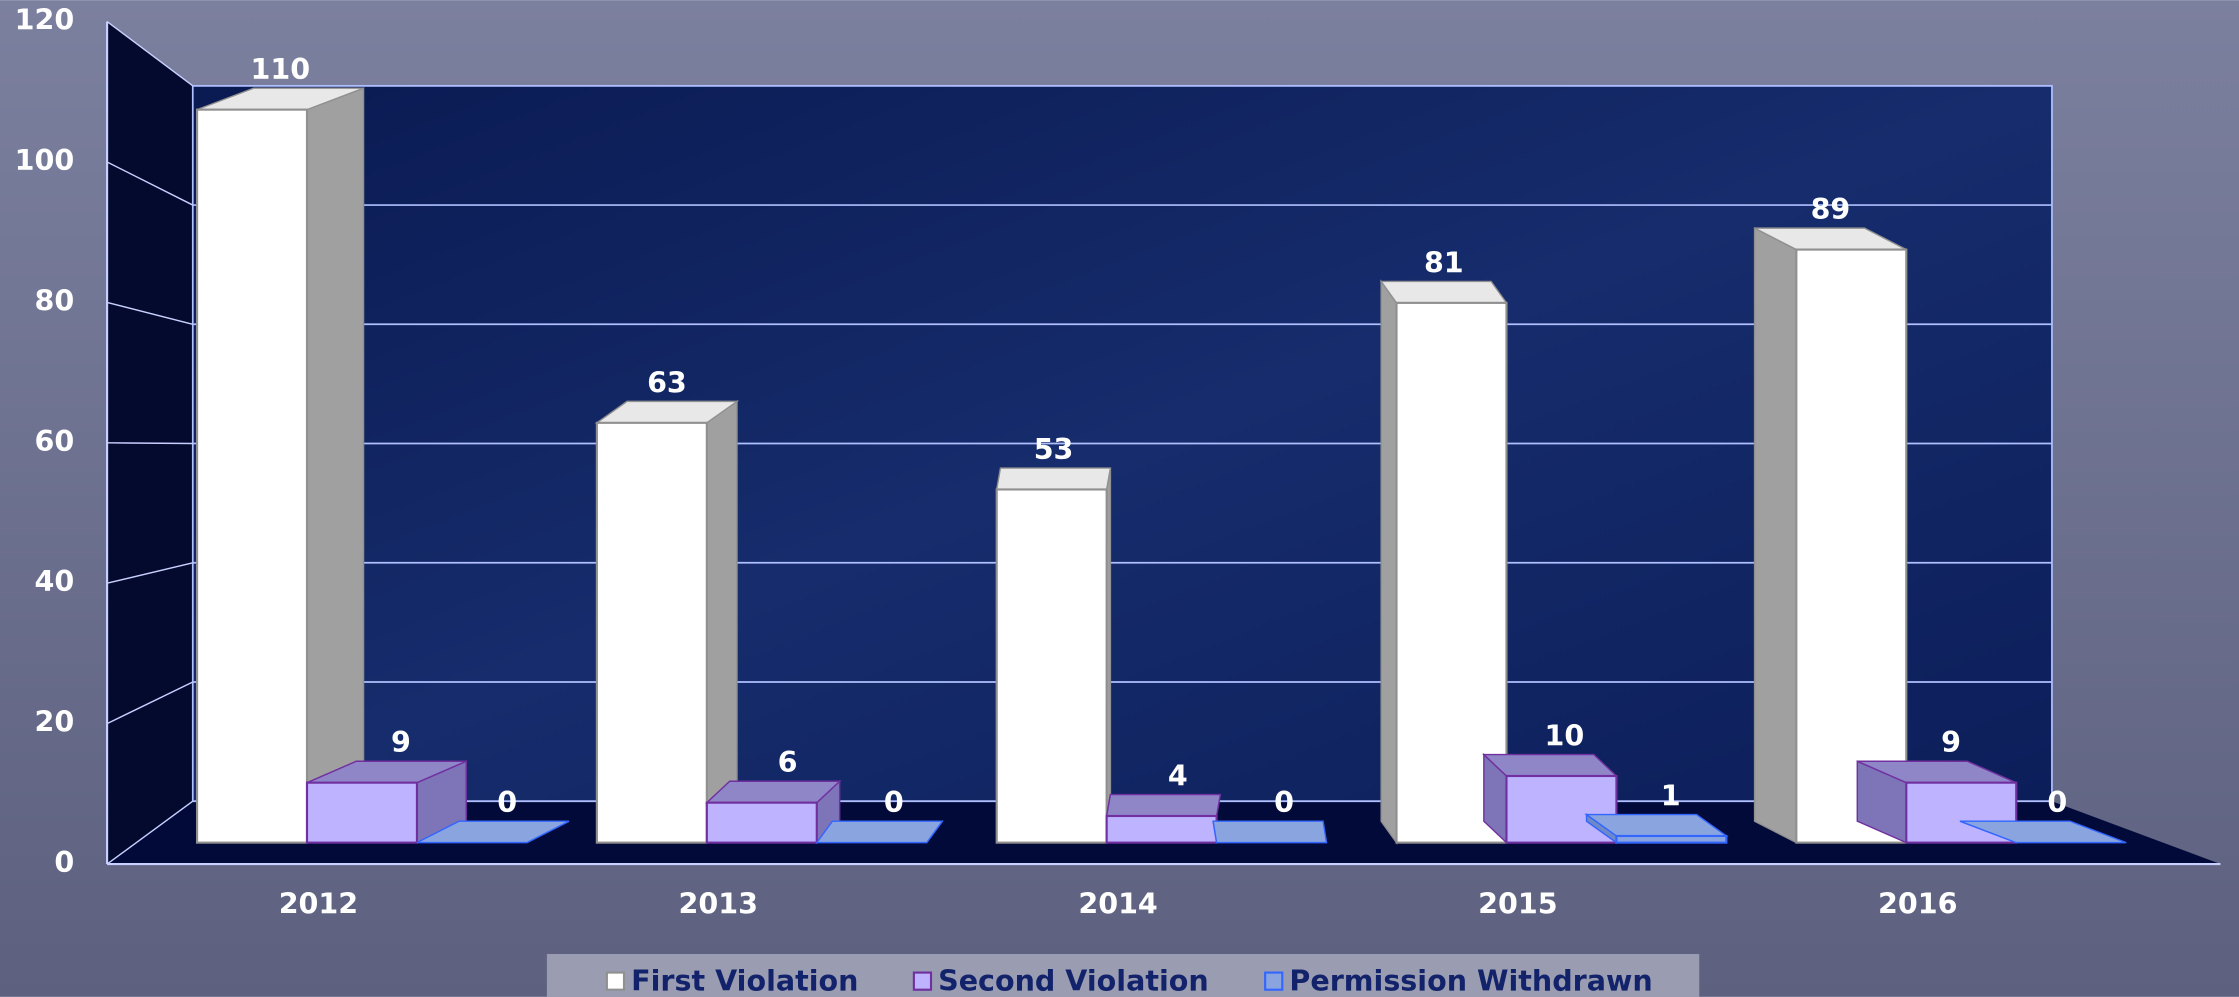  Describe the element at coordinates (45, 160) in the screenshot. I see `y-tick-label: 100` at that location.